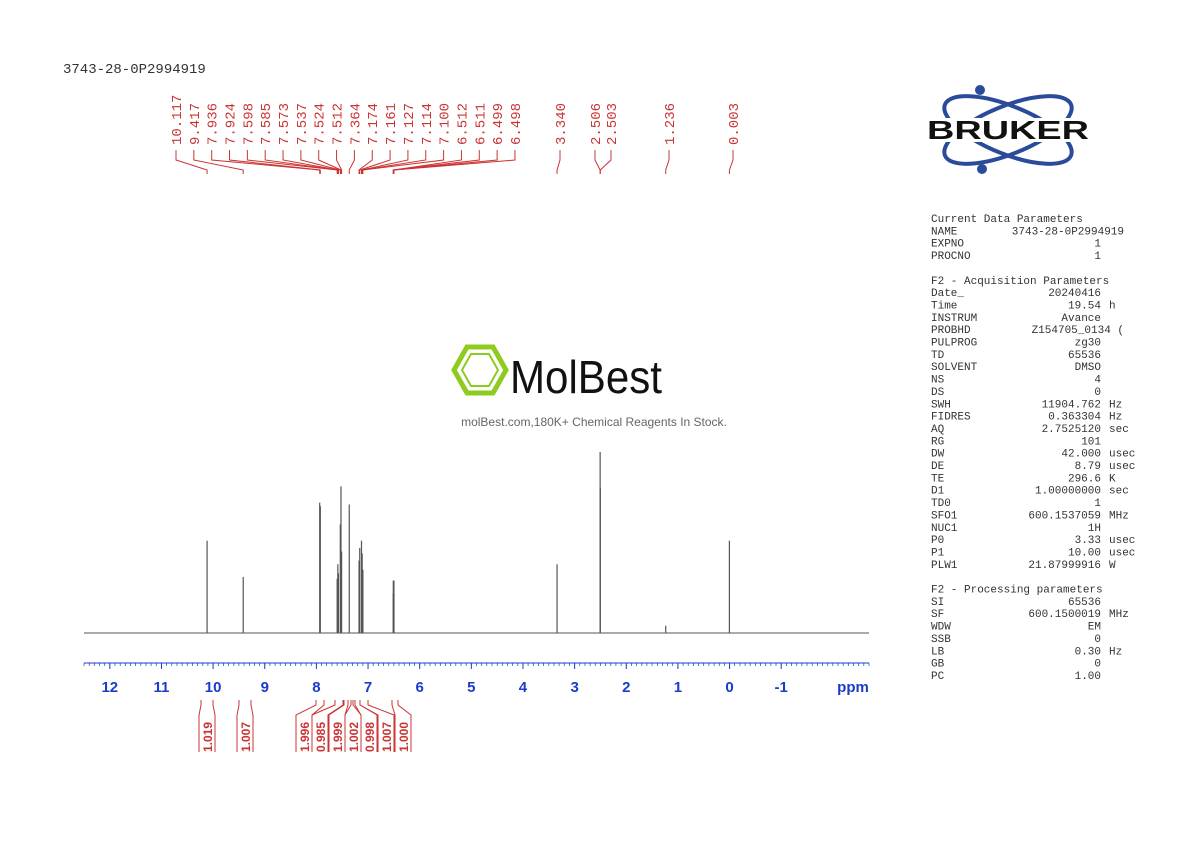 This screenshot has width=1190, height=842. What do you see at coordinates (1064, 516) in the screenshot?
I see `parameter-value: 600.1537059` at bounding box center [1064, 516].